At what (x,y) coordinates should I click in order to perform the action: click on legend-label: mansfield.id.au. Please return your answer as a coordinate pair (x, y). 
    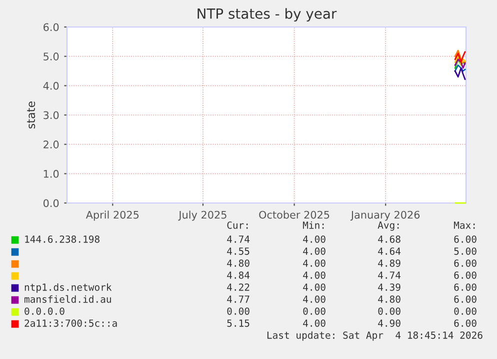
    Looking at the image, I should click on (67, 299).